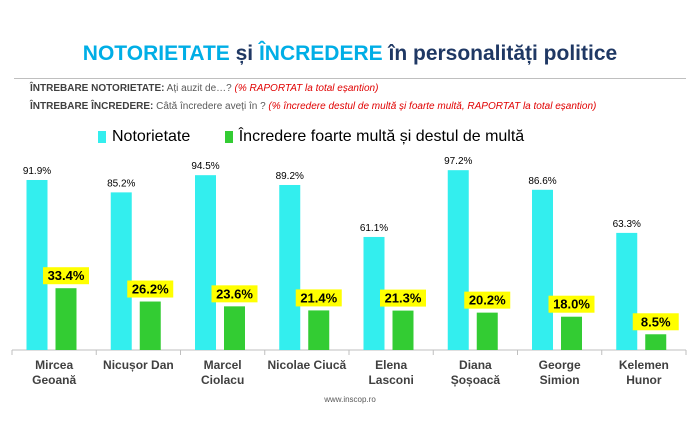 The height and width of the screenshot is (427, 700). What do you see at coordinates (121, 183) in the screenshot?
I see `data-label-notorietate: 85.2%` at bounding box center [121, 183].